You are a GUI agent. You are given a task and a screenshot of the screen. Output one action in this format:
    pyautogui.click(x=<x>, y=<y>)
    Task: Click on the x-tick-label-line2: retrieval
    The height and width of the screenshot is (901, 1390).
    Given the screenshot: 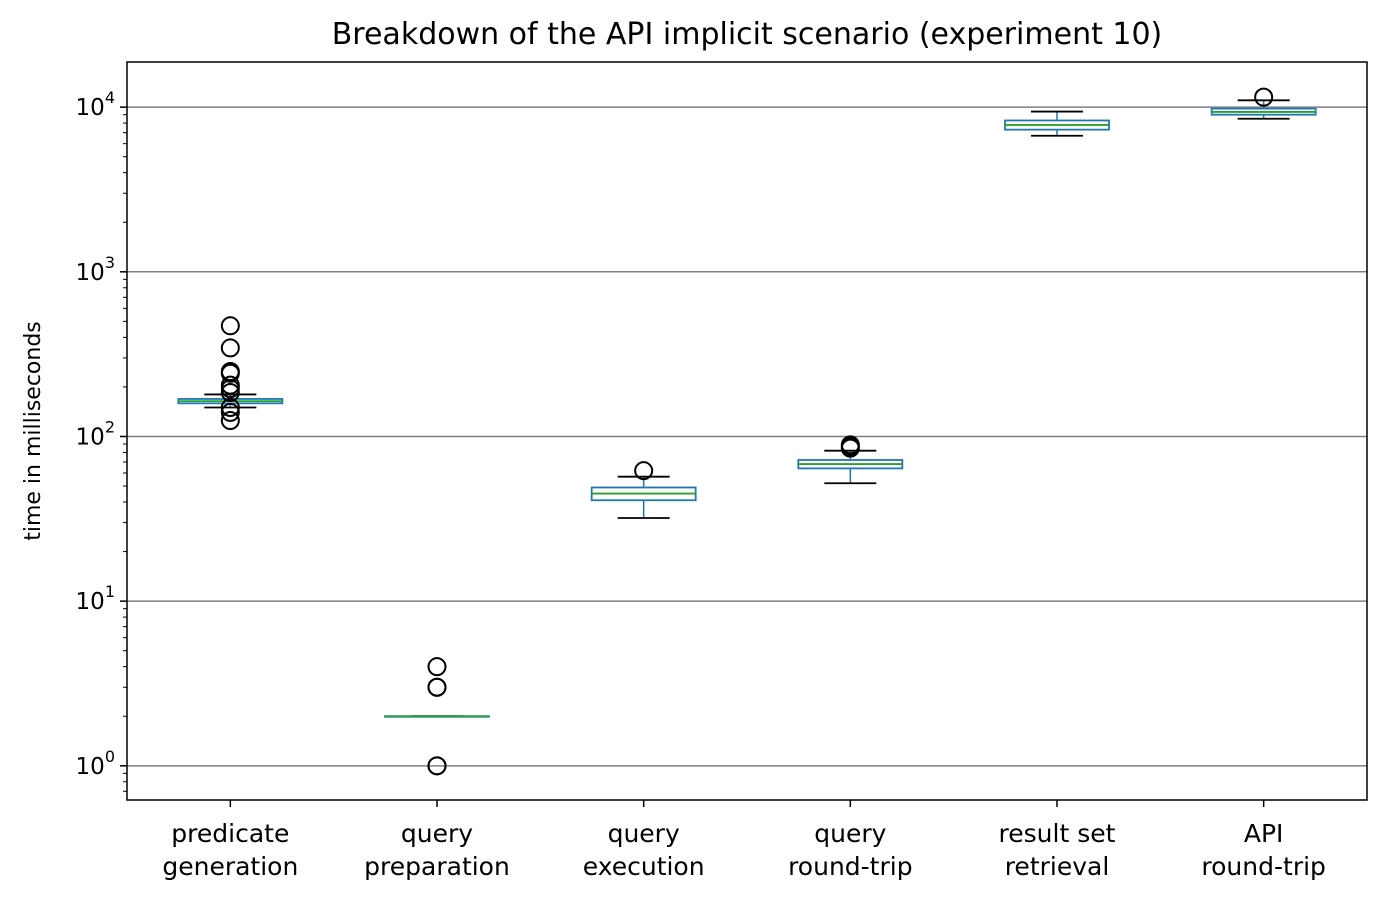 What is the action you would take?
    pyautogui.click(x=1057, y=866)
    